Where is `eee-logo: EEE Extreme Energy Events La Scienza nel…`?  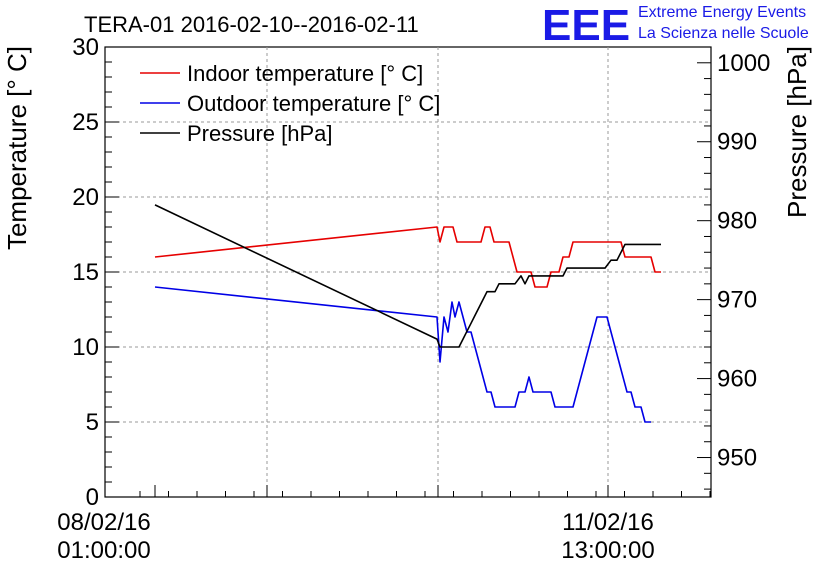
eee-logo: EEE Extreme Energy Events La Scienza nel… is located at coordinates (675, 25).